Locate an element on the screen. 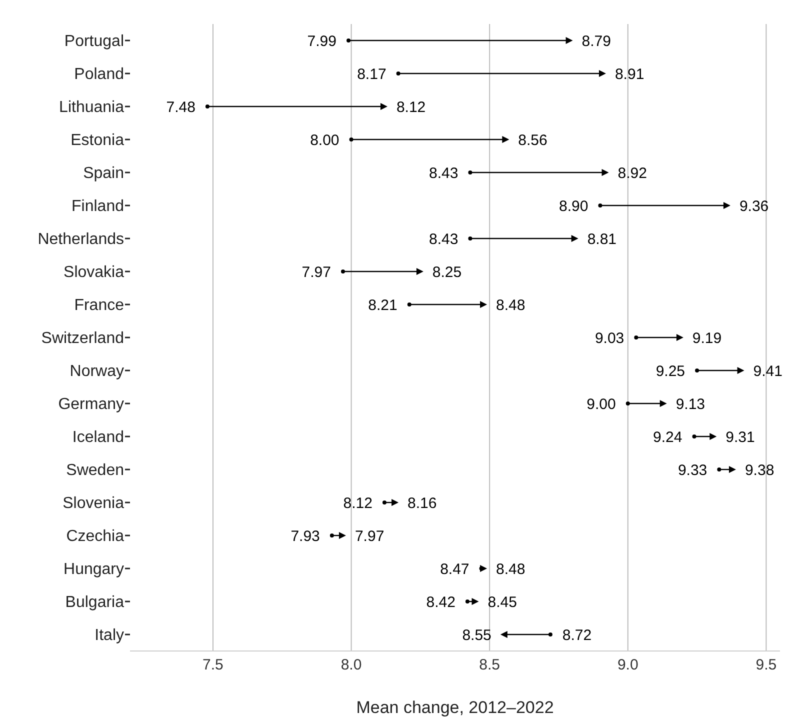 This screenshot has height=727, width=810. y-tick-label: Estonia is located at coordinates (97, 141).